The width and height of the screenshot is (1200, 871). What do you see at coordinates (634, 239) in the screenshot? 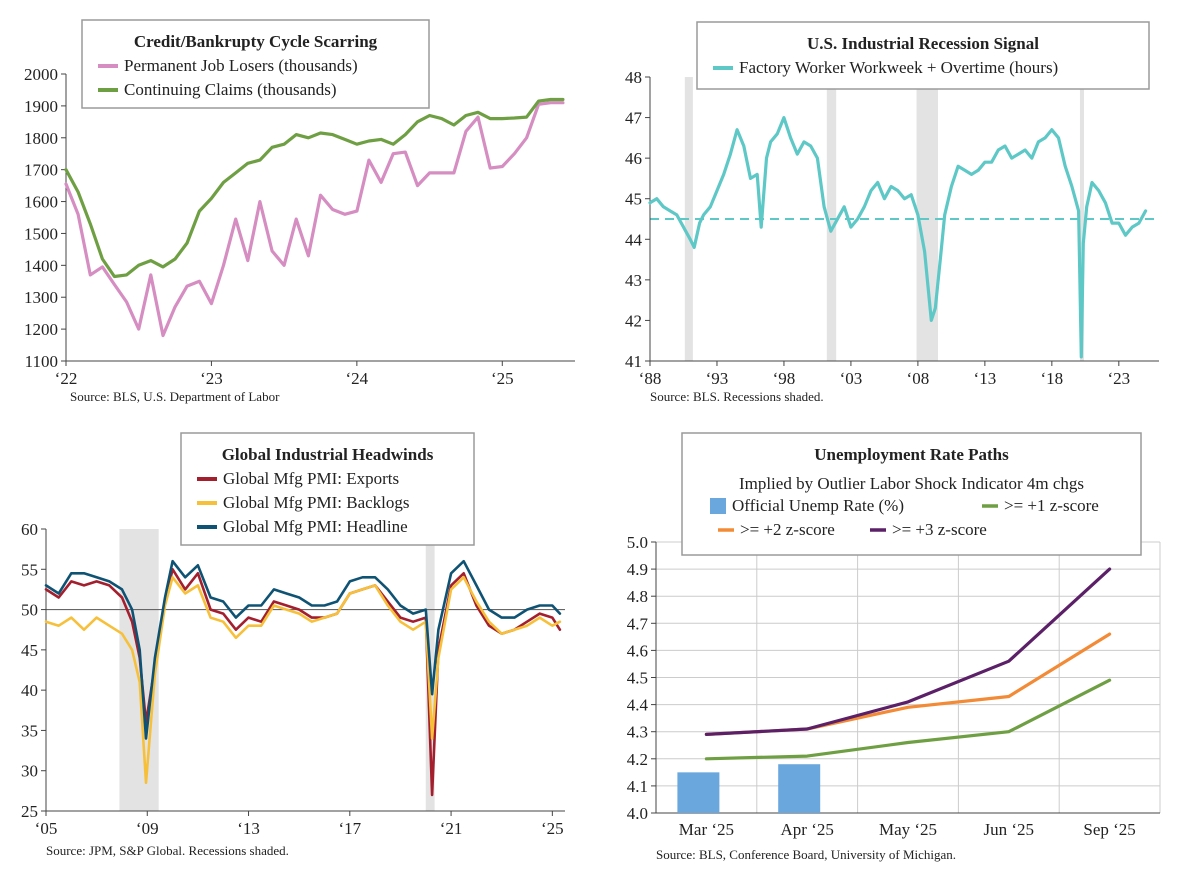
I see `y-tick-label: 44` at bounding box center [634, 239].